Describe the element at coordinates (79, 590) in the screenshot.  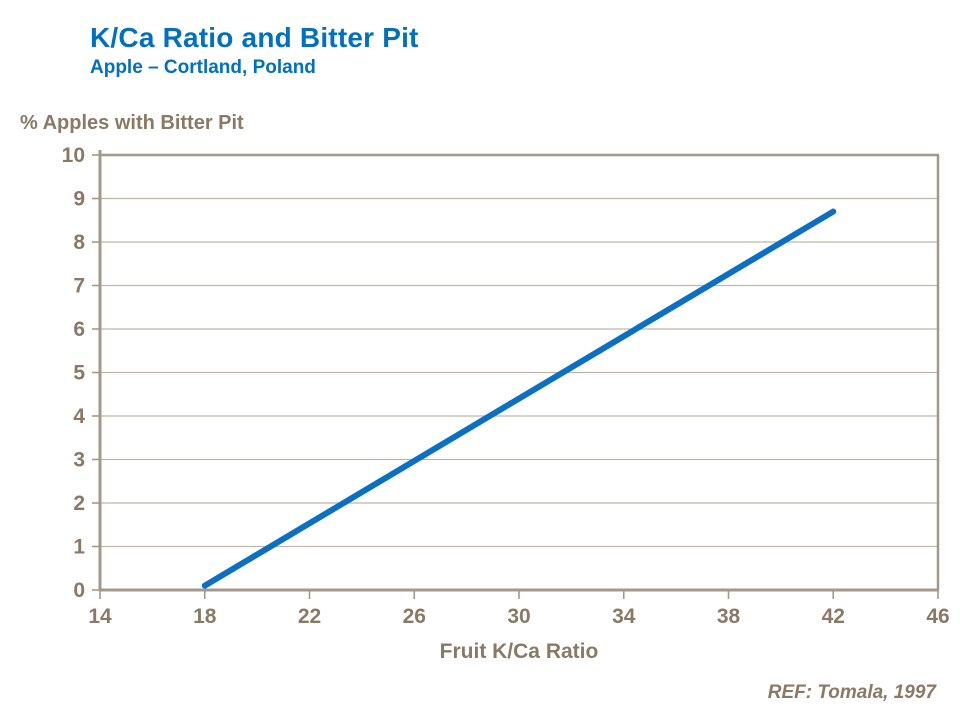
I see `y-tick-label: 0` at that location.